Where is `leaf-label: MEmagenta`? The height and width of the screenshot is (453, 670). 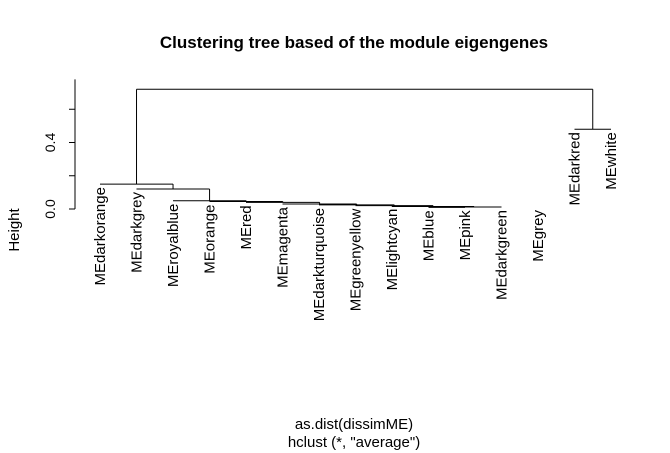
leaf-label: MEmagenta is located at coordinates (283, 247).